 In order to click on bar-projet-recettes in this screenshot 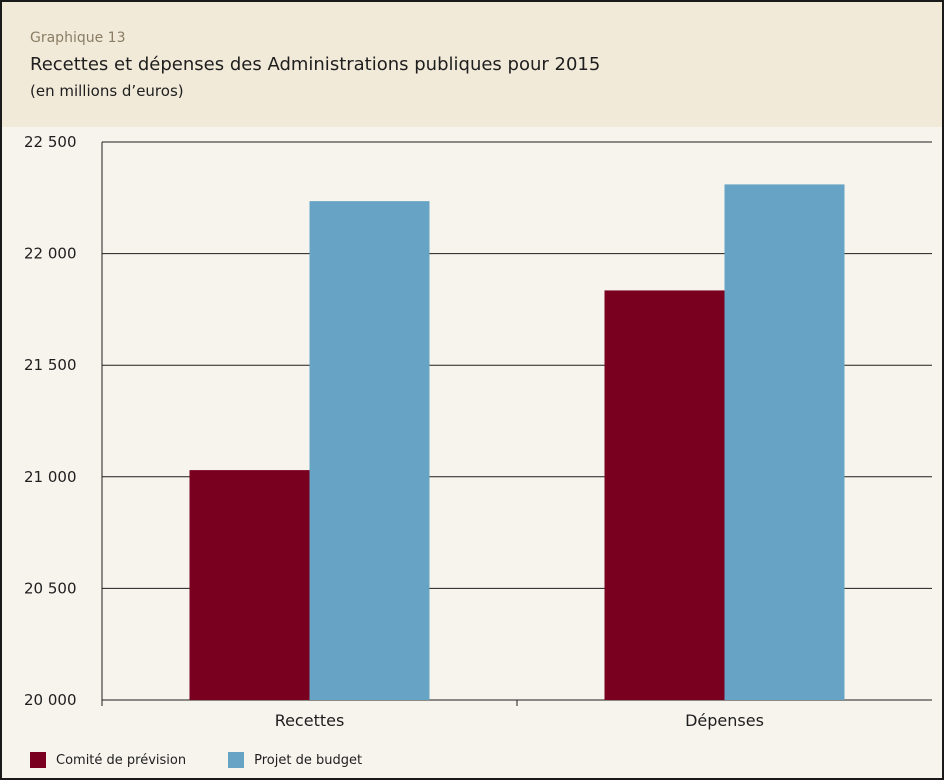, I will do `click(369, 450)`.